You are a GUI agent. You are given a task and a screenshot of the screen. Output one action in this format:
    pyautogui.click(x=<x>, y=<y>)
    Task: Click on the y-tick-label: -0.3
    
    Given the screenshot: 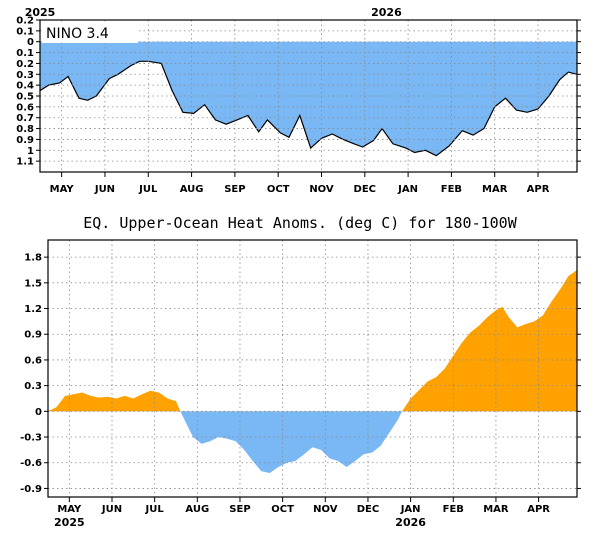 What is the action you would take?
    pyautogui.click(x=31, y=438)
    